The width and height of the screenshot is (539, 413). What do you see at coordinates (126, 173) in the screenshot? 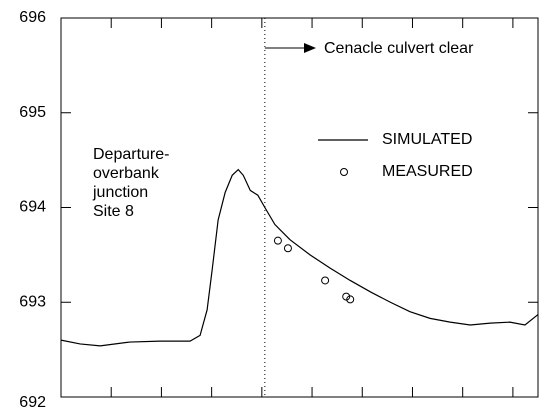
I see `annotation: overbank` at bounding box center [126, 173].